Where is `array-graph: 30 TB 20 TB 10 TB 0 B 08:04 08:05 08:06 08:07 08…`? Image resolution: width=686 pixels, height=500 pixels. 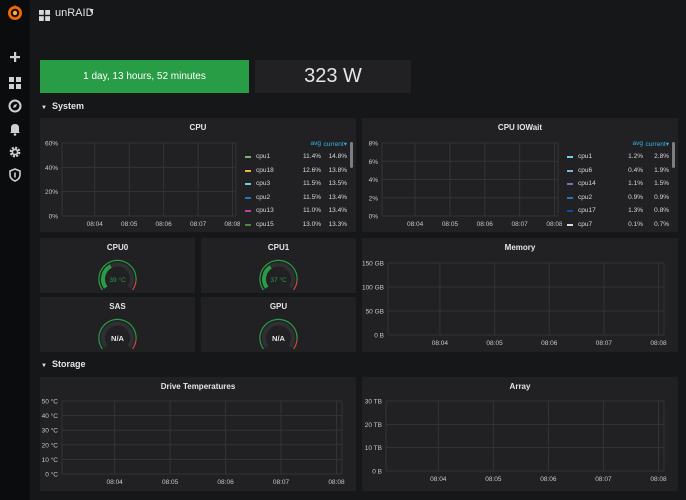
array-graph: 30 TB 20 TB 10 TB 0 B 08:04 08:05 08:06 08:07 08… is located at coordinates (520, 434).